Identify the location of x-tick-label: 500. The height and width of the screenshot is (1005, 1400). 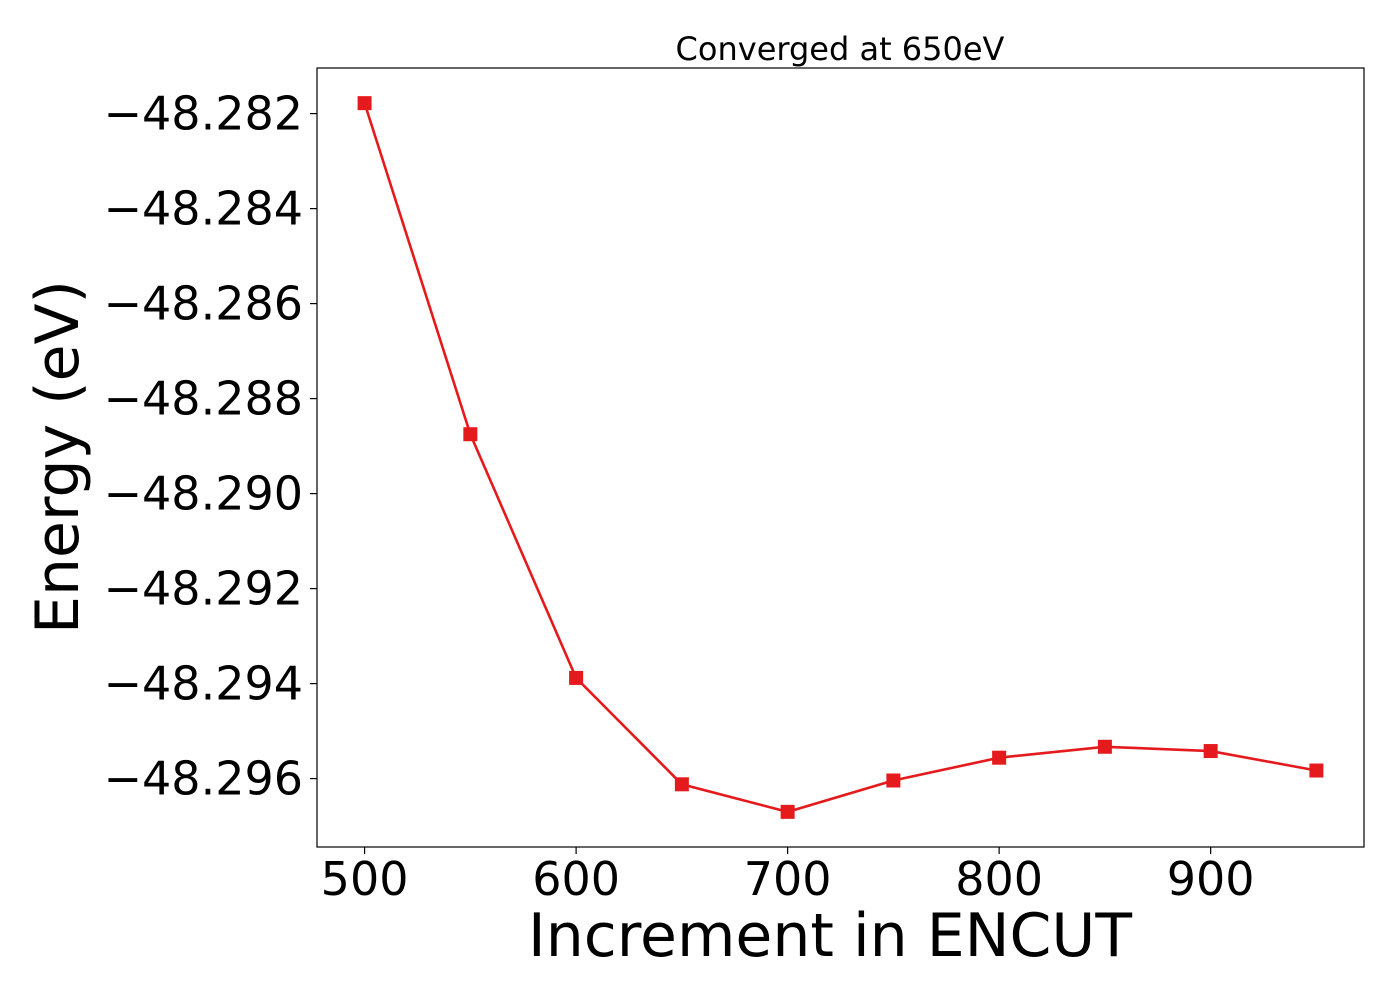
(365, 879).